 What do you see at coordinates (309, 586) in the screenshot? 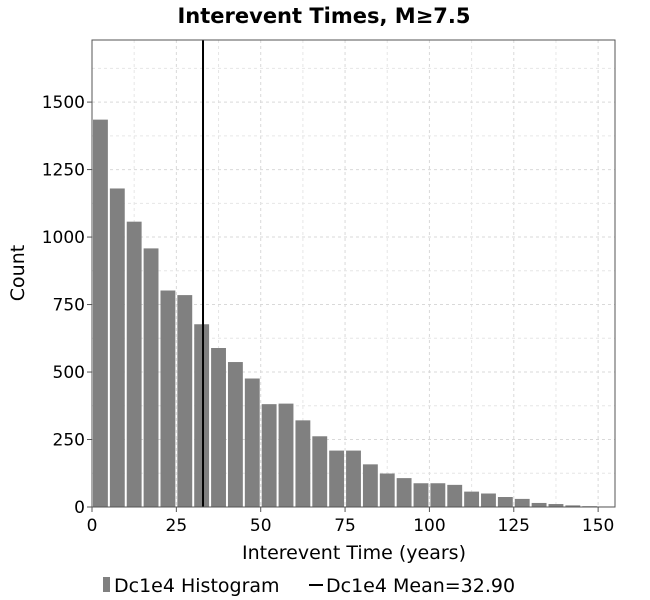
I see `legend: Dc1e4 Histogram Dc1e4 Mean=32.90` at bounding box center [309, 586].